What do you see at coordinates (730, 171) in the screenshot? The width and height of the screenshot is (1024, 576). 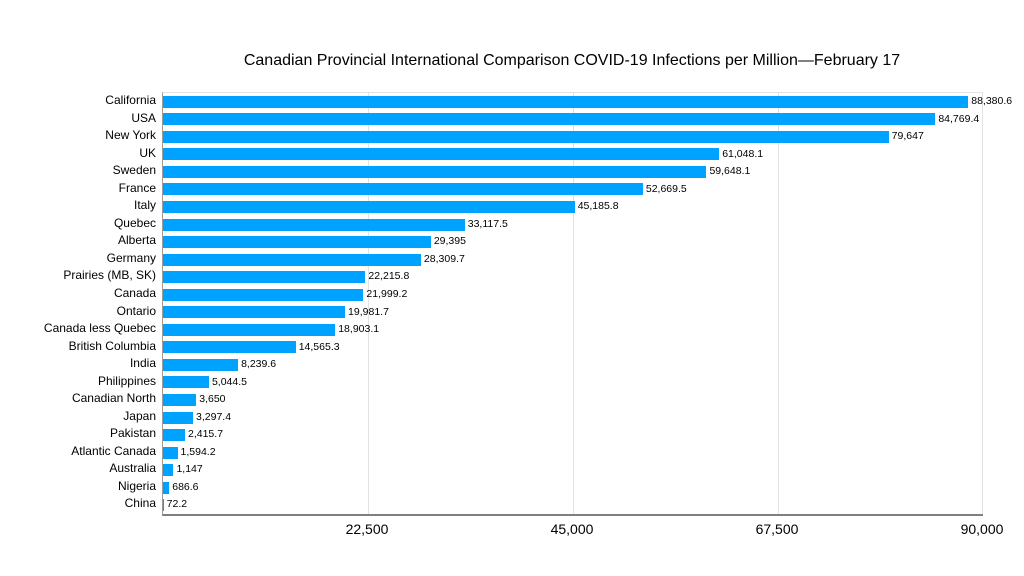 I see `value-label: 59,648.1` at bounding box center [730, 171].